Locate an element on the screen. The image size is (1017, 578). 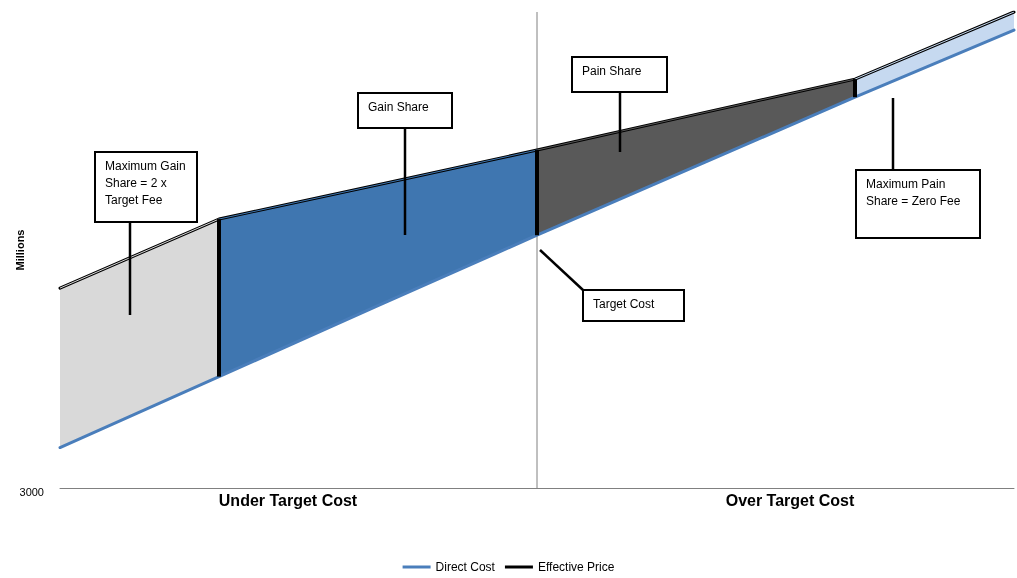
annotation: Pain Share is located at coordinates (612, 71).